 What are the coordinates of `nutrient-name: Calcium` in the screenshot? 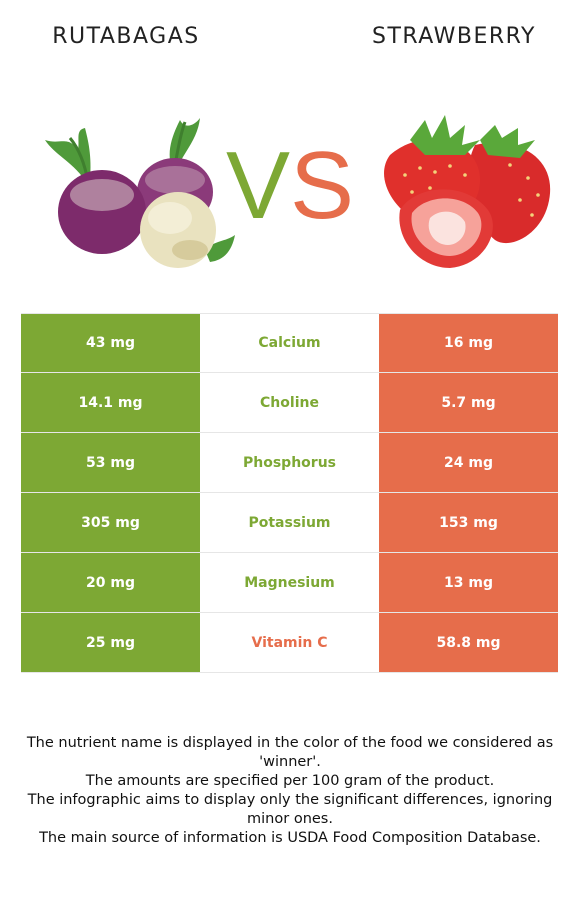 It's located at (289, 342).